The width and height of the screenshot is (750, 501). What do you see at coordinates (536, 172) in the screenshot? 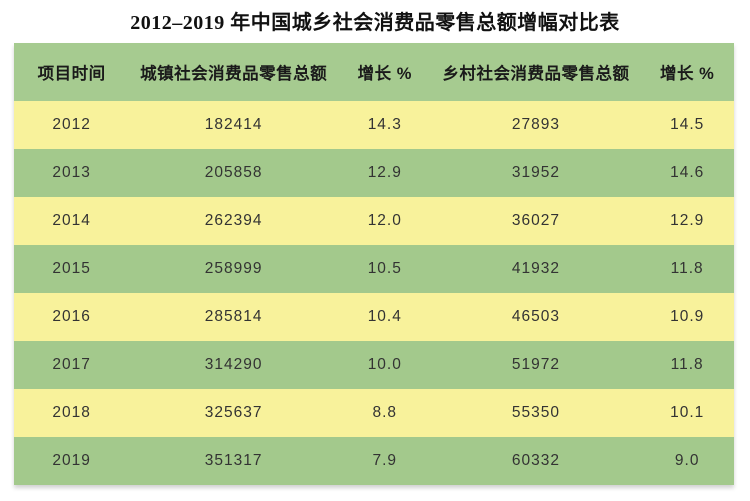
I see `rural-total-cell: 31952` at bounding box center [536, 172].